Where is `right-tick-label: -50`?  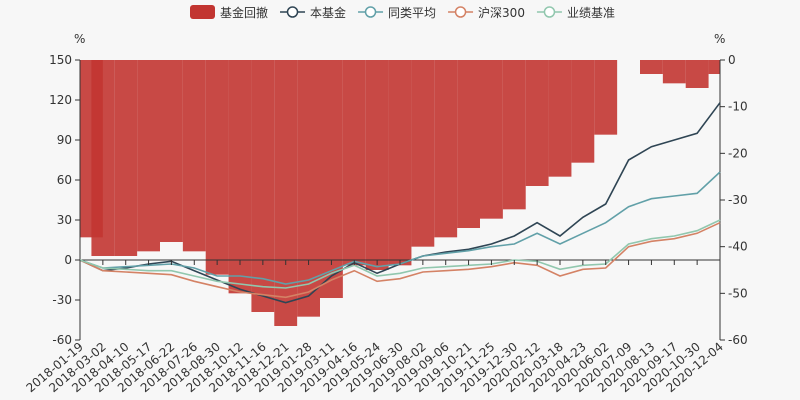 right-tick-label: -50 is located at coordinates (738, 293).